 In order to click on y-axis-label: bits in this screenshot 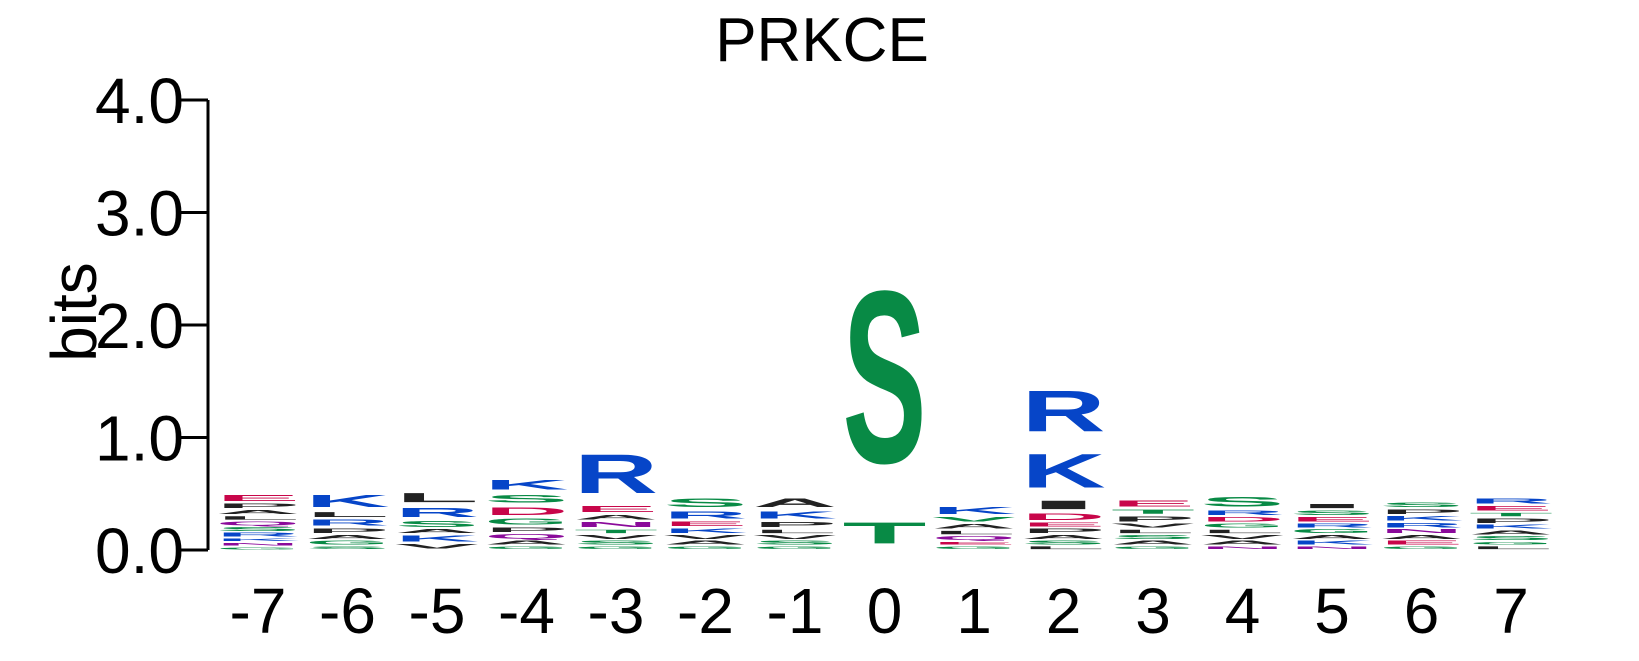, I will do `click(74, 312)`.